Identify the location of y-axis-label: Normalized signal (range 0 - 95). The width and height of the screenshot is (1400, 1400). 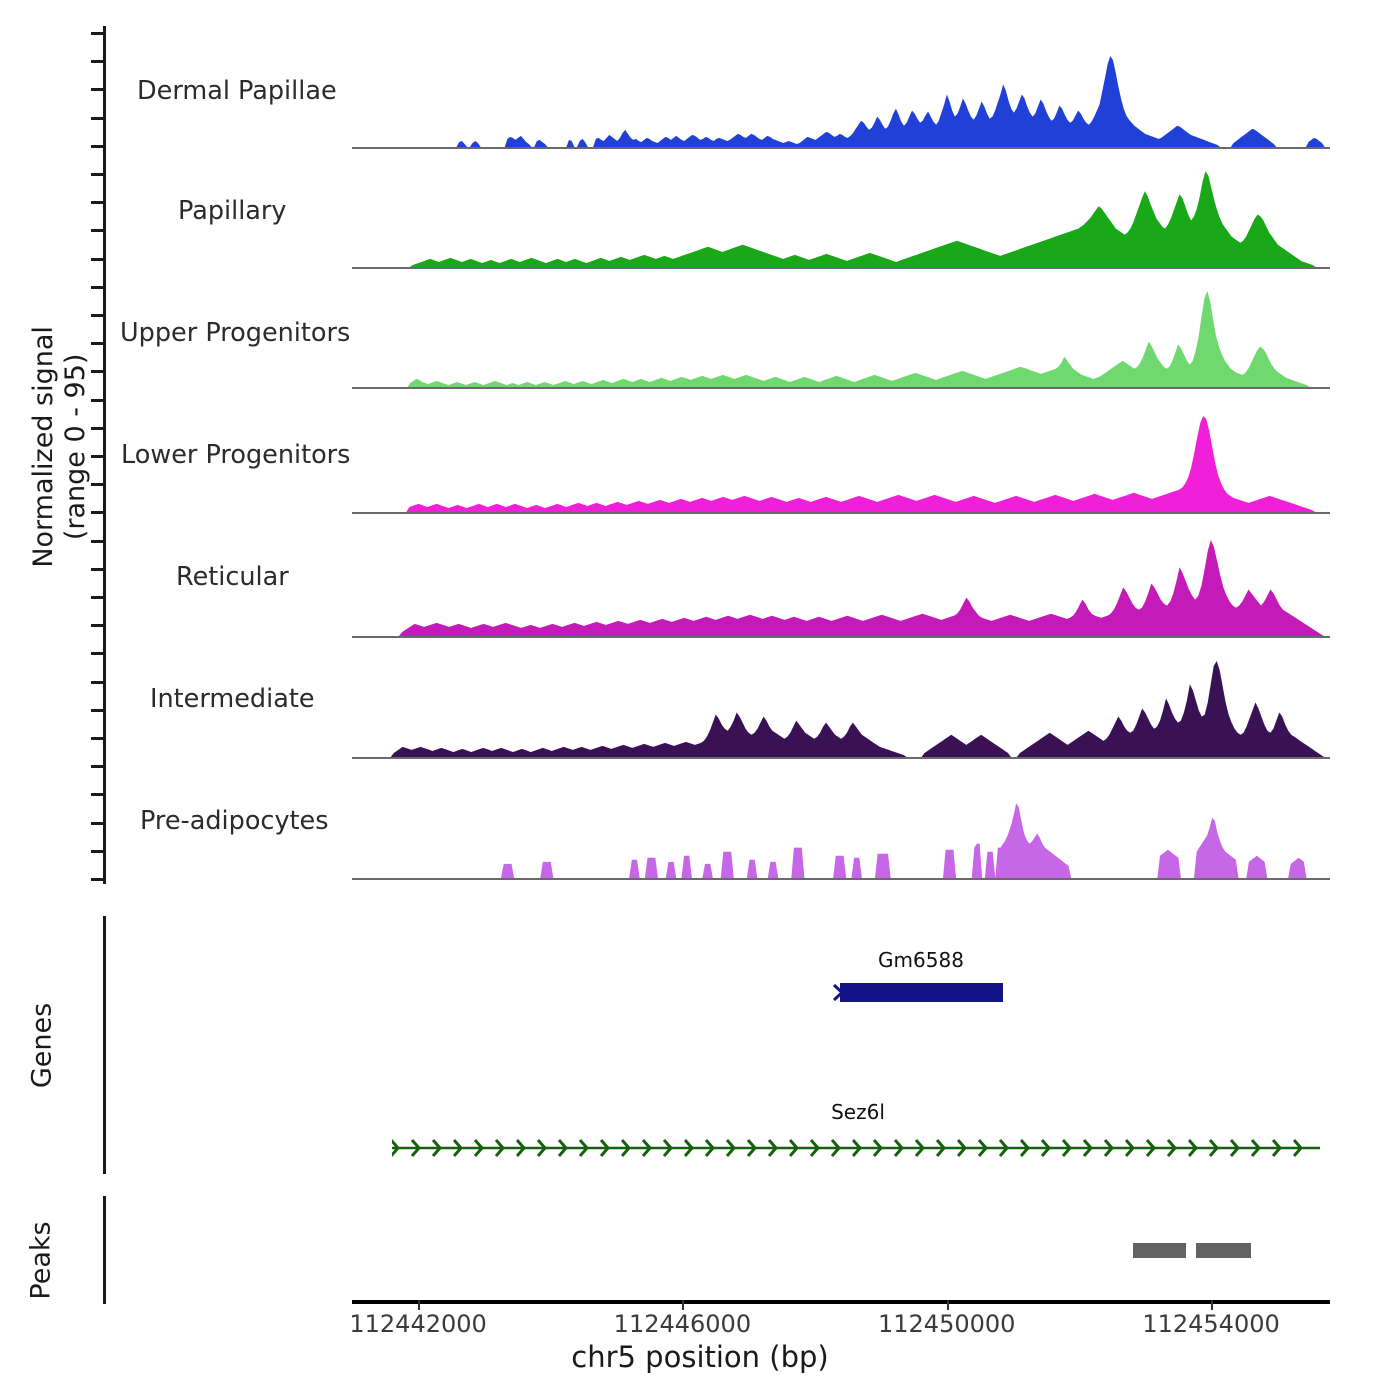
(59, 447).